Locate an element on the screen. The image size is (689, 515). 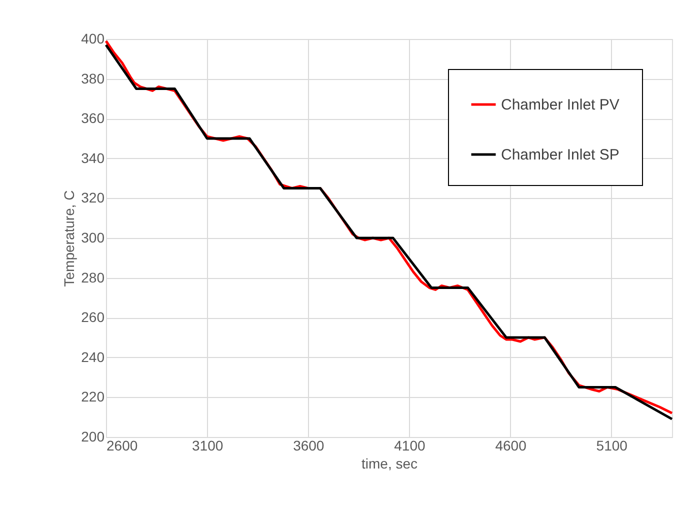
x-tick-label: 2600 is located at coordinates (122, 446).